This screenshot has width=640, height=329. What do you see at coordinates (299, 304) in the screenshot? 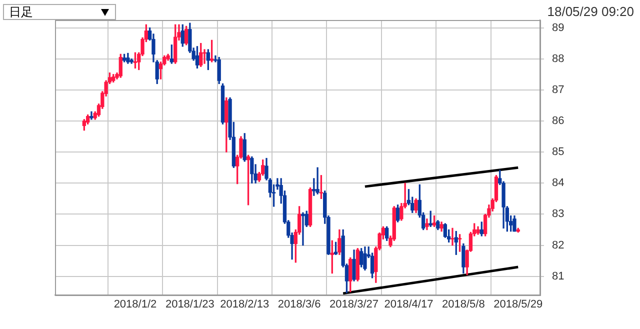
I see `x-tick-label: 2018/3/6` at bounding box center [299, 304].